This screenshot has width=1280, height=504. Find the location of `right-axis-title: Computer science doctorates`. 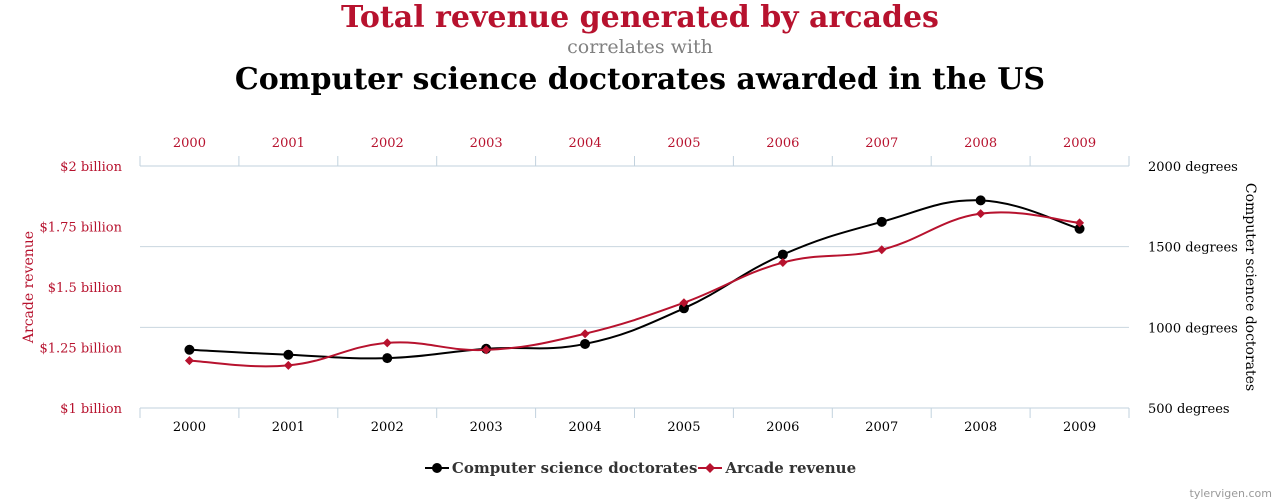

right-axis-title: Computer science doctorates is located at coordinates (1250, 287).